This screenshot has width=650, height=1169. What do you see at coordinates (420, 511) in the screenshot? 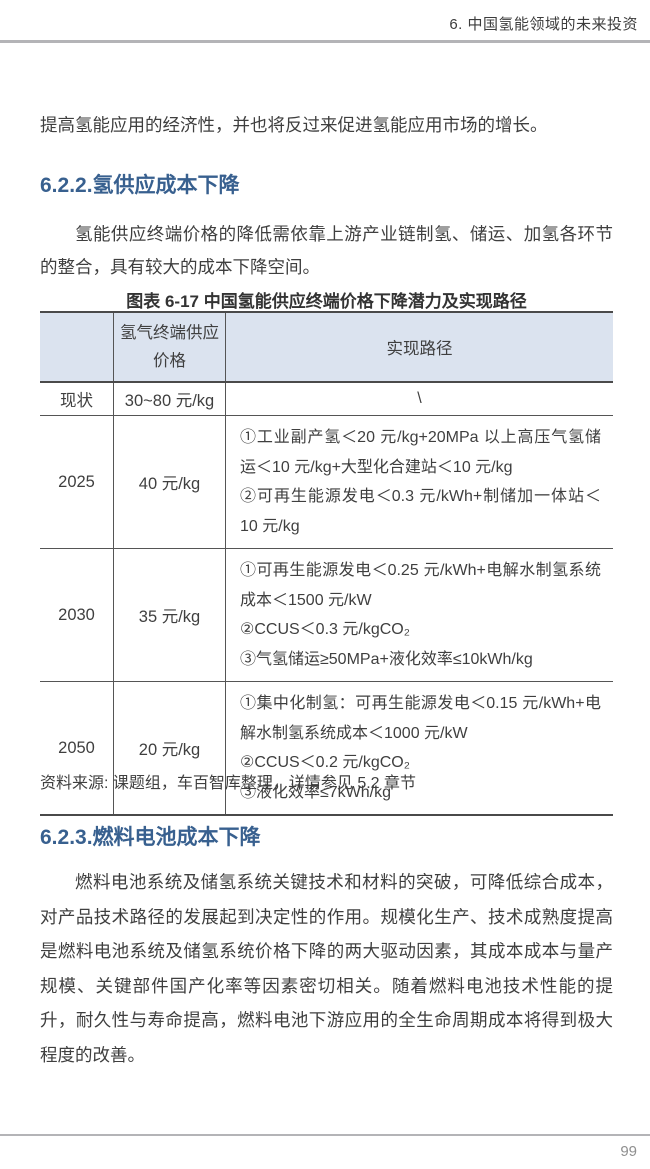
I see `path-item: ②可再生能源发电＜0.3 元/kWh+制储加一体站＜10 元/kg` at bounding box center [420, 511].